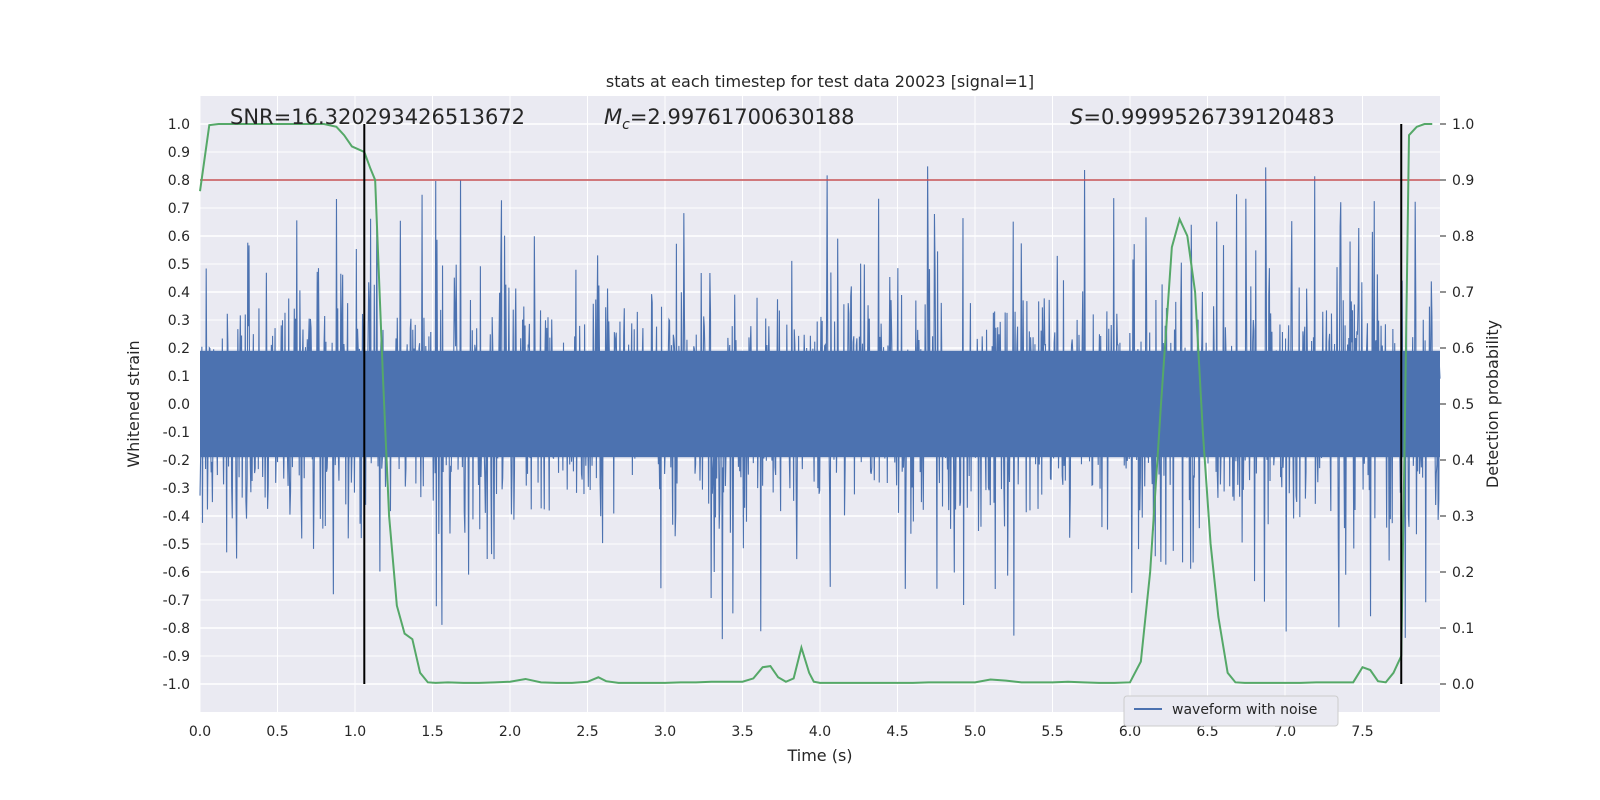 This screenshot has height=800, width=1600. Describe the element at coordinates (179, 377) in the screenshot. I see `y-tick-label: 0.1` at that location.